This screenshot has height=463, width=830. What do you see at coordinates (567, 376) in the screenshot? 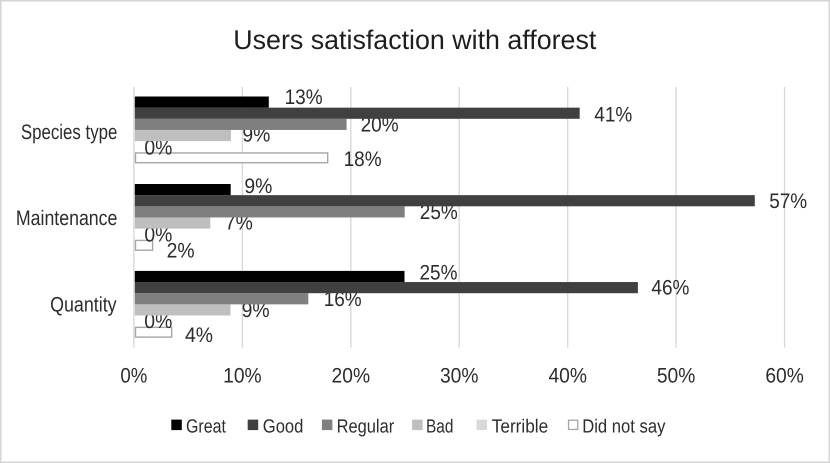
I see `svg-text: 40%` at bounding box center [567, 376].